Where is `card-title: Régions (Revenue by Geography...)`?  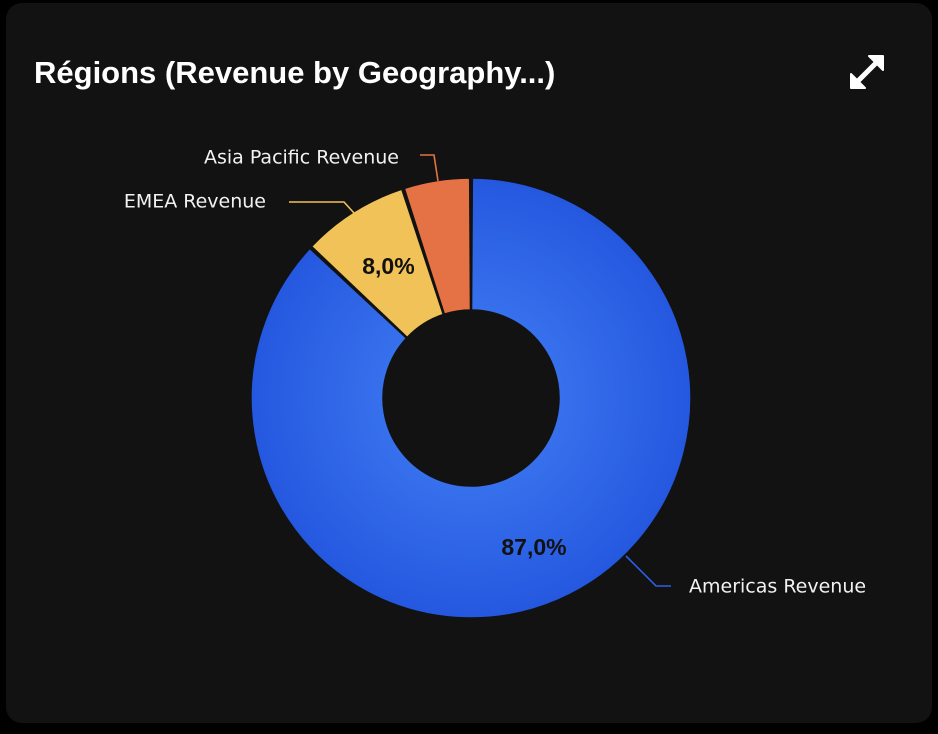 card-title: Régions (Revenue by Geography...) is located at coordinates (295, 72).